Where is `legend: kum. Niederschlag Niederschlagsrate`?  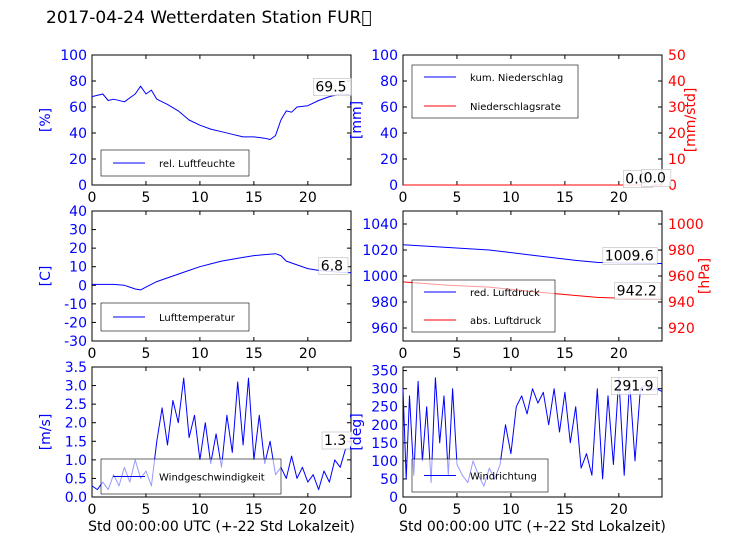 legend: kum. Niederschlag Niederschlagsrate is located at coordinates (495, 91).